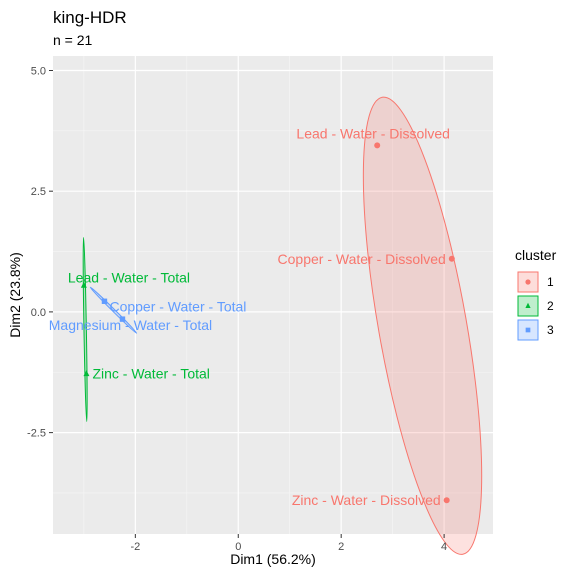  What do you see at coordinates (550, 330) in the screenshot?
I see `legend-label-3: 3` at bounding box center [550, 330].